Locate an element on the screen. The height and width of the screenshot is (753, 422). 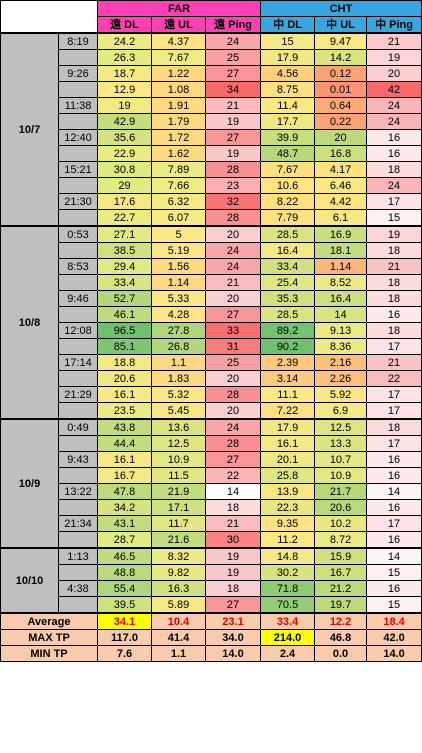
time-cell: 8:19 is located at coordinates (78, 41).